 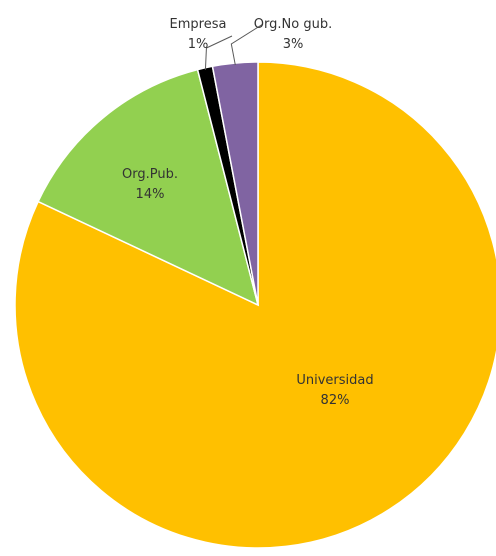 What do you see at coordinates (150, 194) in the screenshot?
I see `slice-value-org-pub: 14%` at bounding box center [150, 194].